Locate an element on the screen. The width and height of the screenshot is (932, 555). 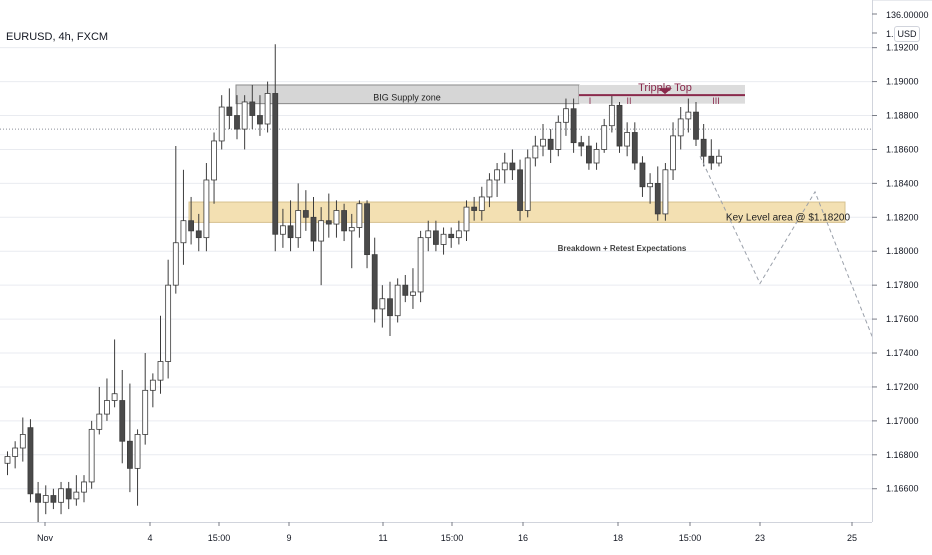
time-tick-label: 11 is located at coordinates (382, 538).